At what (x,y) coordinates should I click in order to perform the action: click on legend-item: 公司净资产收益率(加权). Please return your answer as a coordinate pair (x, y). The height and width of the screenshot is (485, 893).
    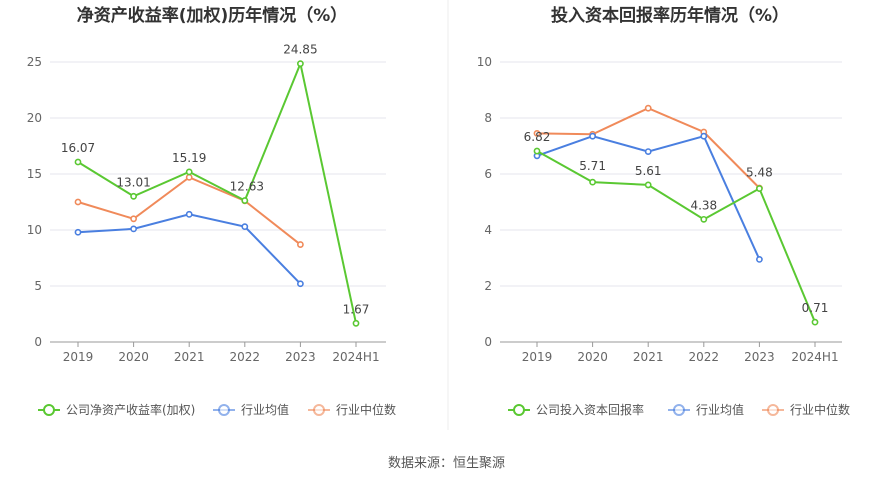
    Looking at the image, I should click on (116, 409).